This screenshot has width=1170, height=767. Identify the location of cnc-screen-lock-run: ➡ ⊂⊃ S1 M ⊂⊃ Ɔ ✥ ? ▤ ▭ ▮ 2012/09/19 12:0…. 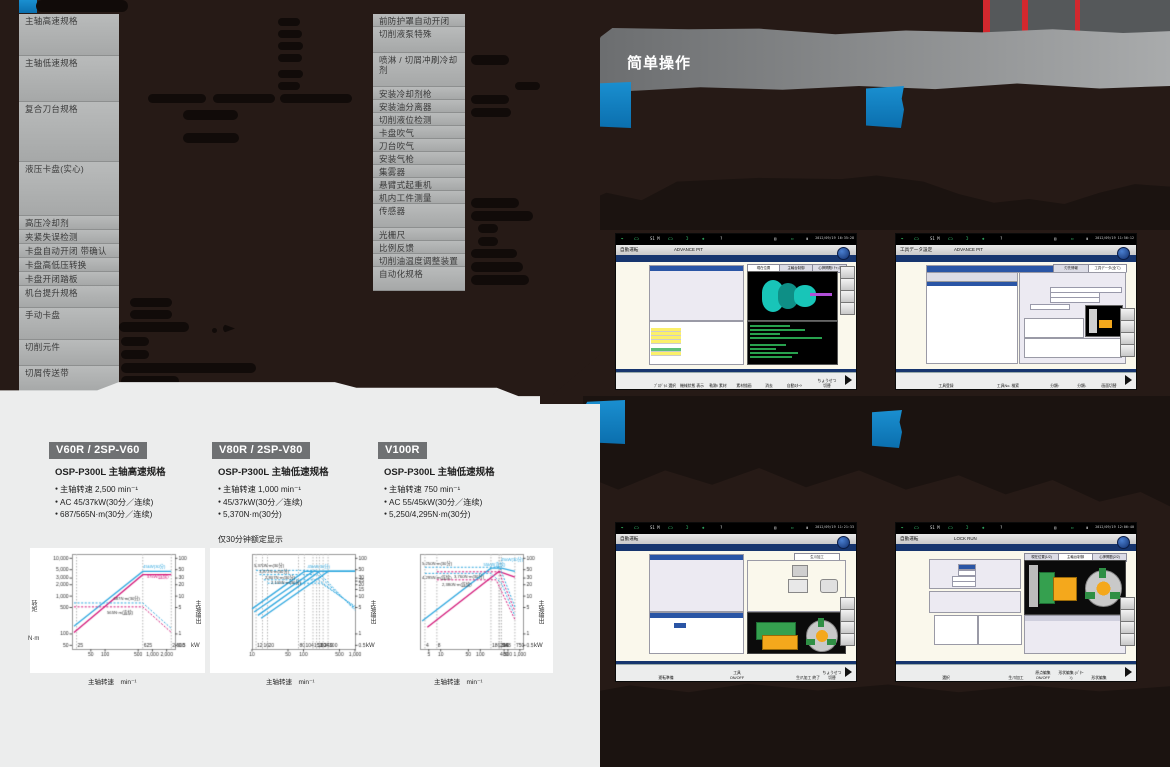
(1016, 602).